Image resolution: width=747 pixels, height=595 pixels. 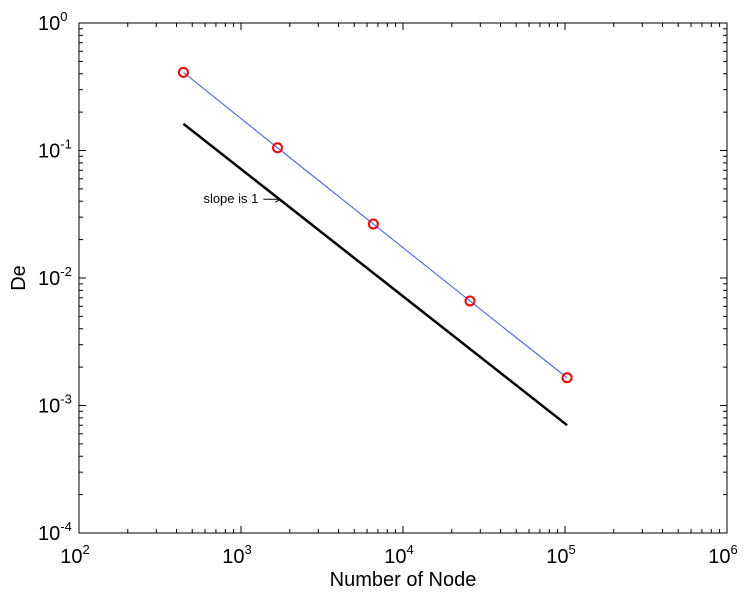 I want to click on slope-annotation: slope is 1, so click(x=230, y=198).